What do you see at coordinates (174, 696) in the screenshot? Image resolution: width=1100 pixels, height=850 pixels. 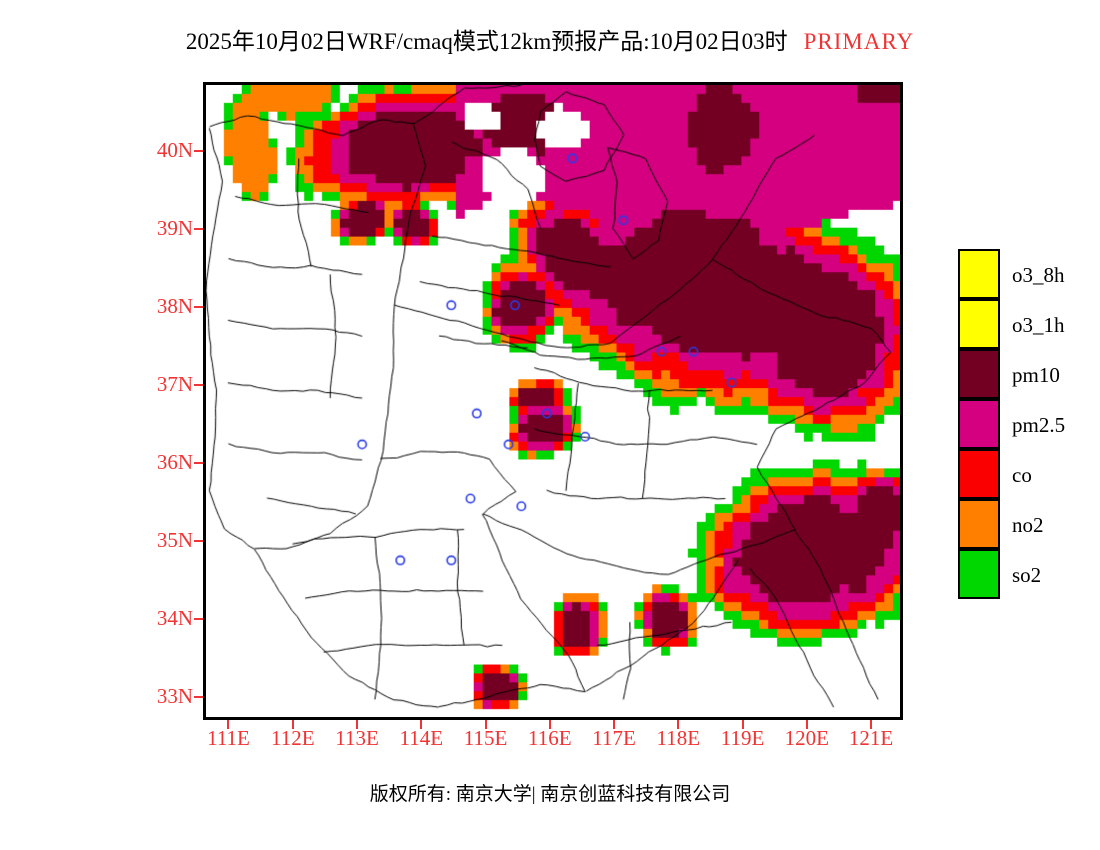 I see `y-axis-label: 33N` at bounding box center [174, 696].